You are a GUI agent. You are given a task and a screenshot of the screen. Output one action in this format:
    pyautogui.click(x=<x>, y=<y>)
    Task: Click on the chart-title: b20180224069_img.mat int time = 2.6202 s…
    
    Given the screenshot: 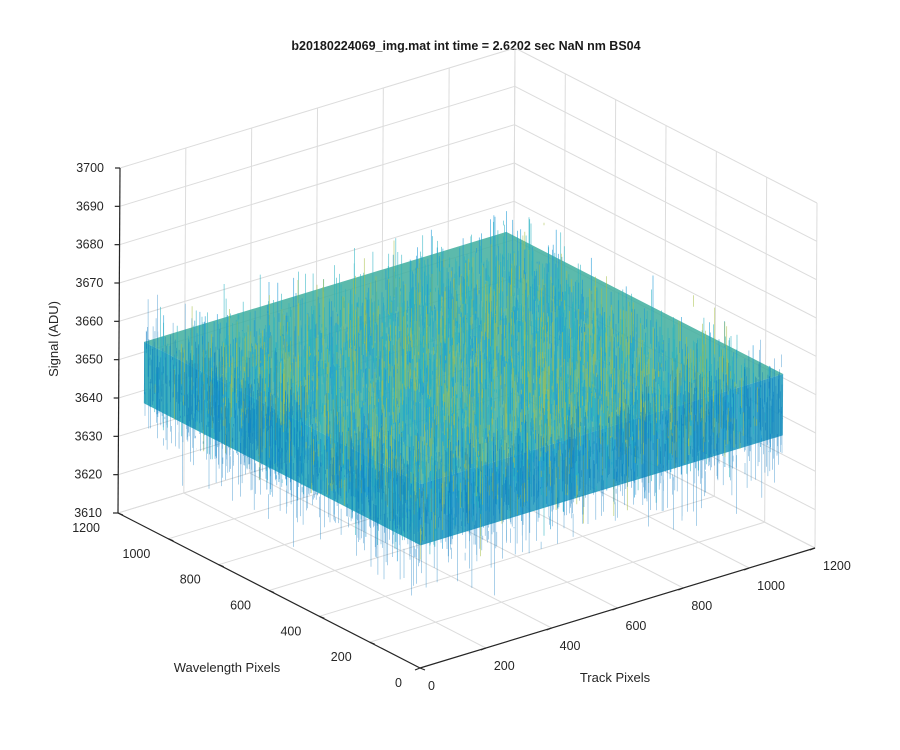 What is the action you would take?
    pyautogui.click(x=465, y=46)
    